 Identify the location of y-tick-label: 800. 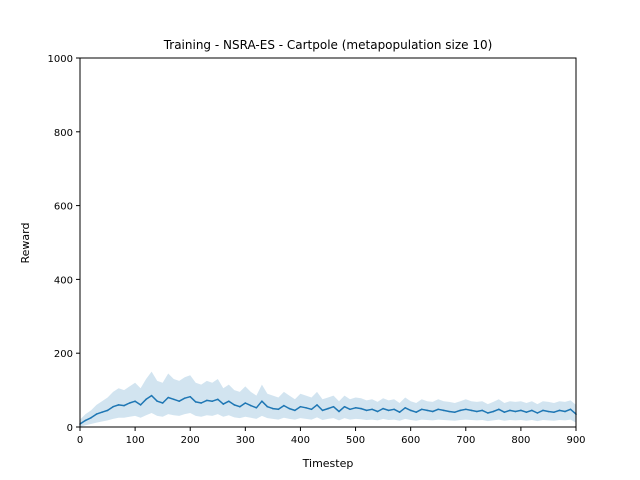
(63, 133).